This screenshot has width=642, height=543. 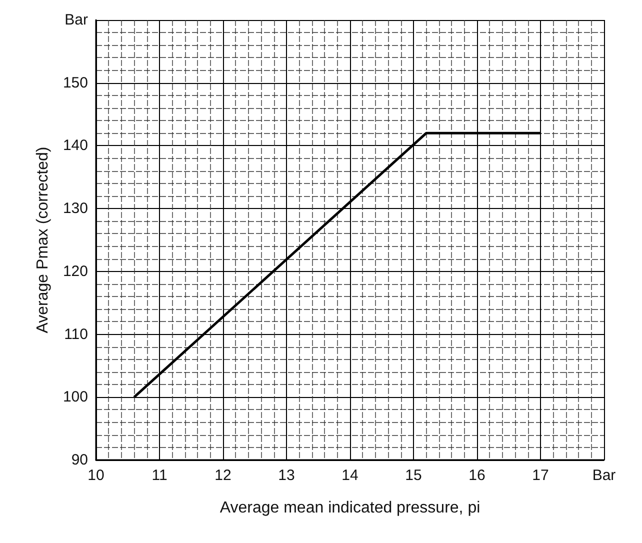 I want to click on x-tick-label: 16, so click(x=477, y=475).